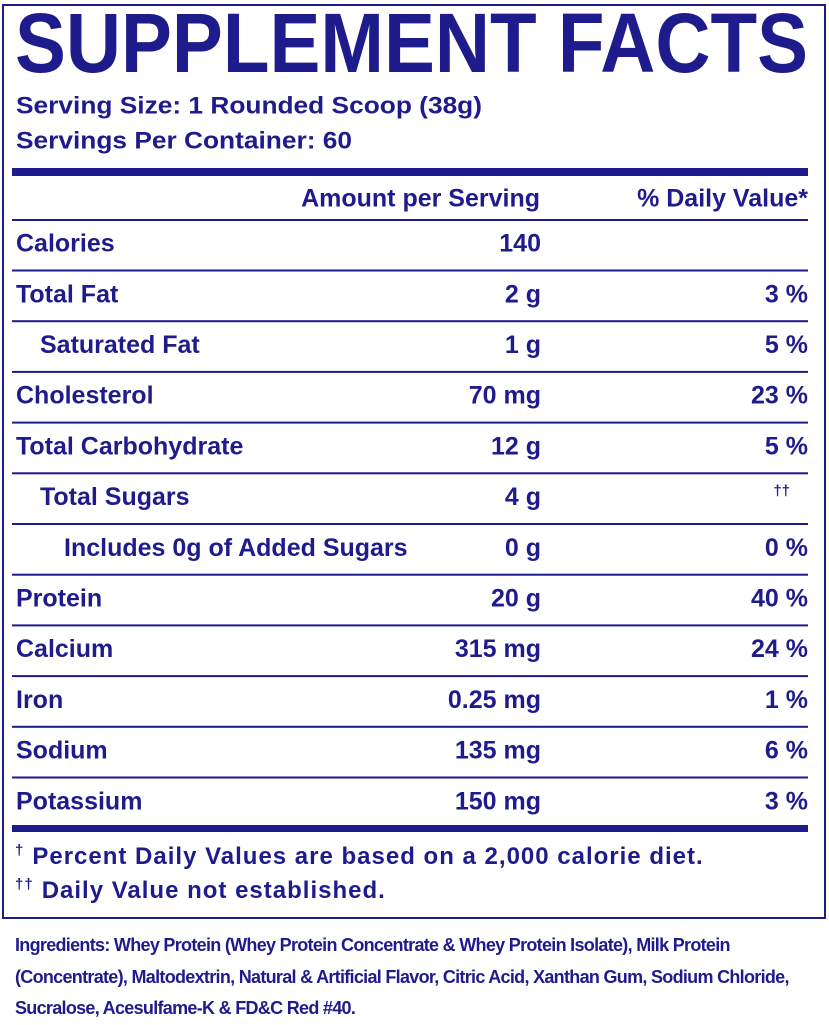 The image size is (829, 1025). Describe the element at coordinates (505, 396) in the screenshot. I see `amount: 70 mg` at that location.